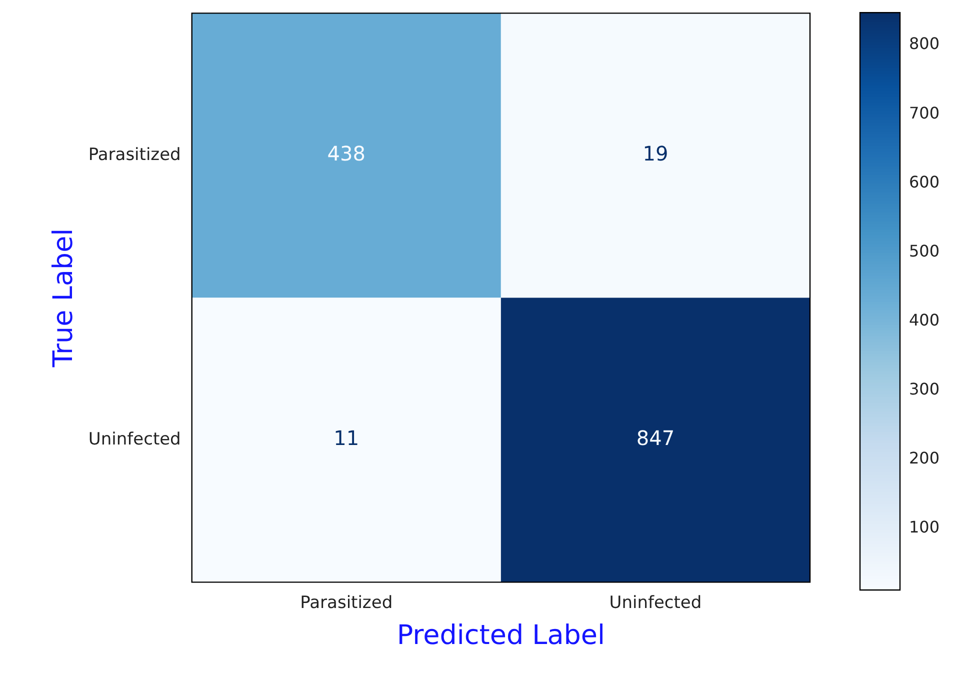  I want to click on y-axis-title: True Label, so click(64, 298).